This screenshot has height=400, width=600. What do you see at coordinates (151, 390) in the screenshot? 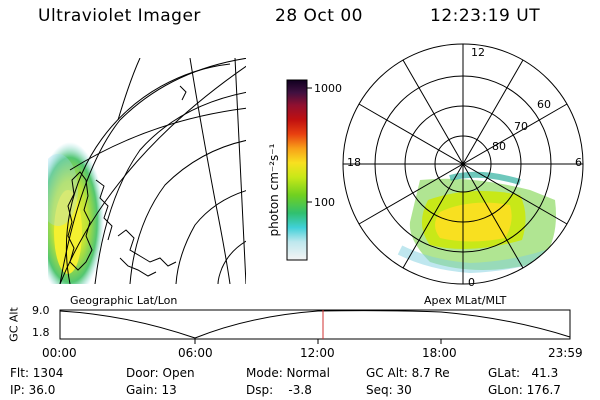
I see `status-gain: Gain: 13` at bounding box center [151, 390].